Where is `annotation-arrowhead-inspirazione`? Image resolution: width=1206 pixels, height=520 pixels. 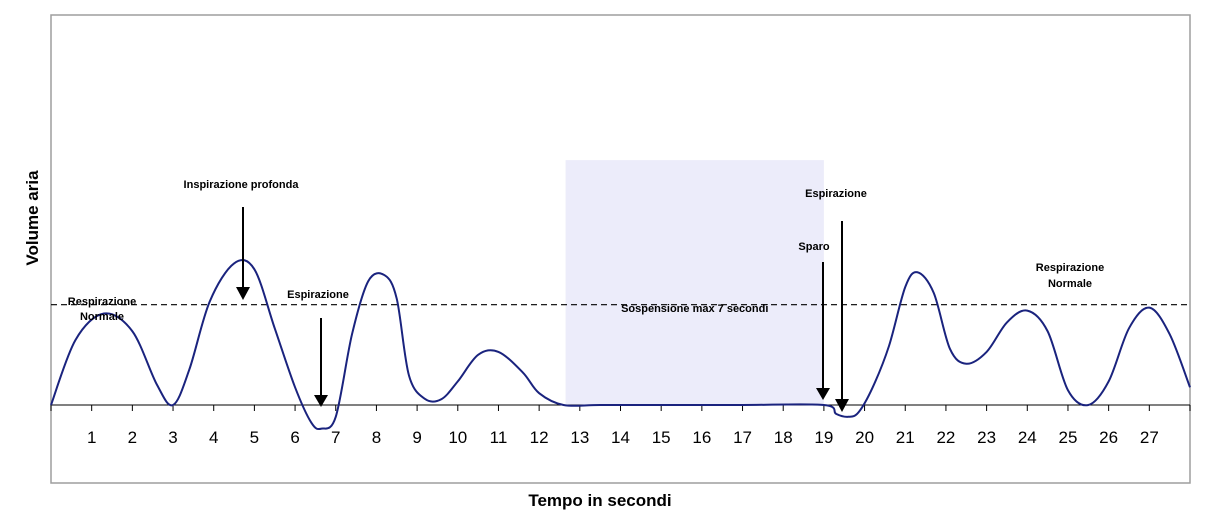
annotation-arrowhead-inspirazione is located at coordinates (243, 293).